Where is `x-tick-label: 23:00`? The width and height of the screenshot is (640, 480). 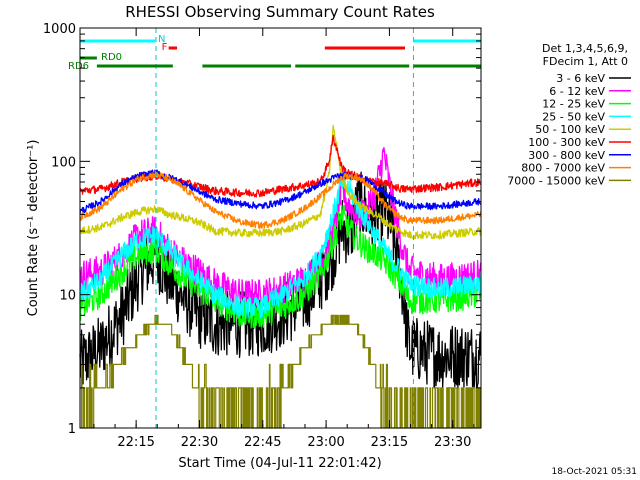
x-tick-label: 23:00 is located at coordinates (325, 442).